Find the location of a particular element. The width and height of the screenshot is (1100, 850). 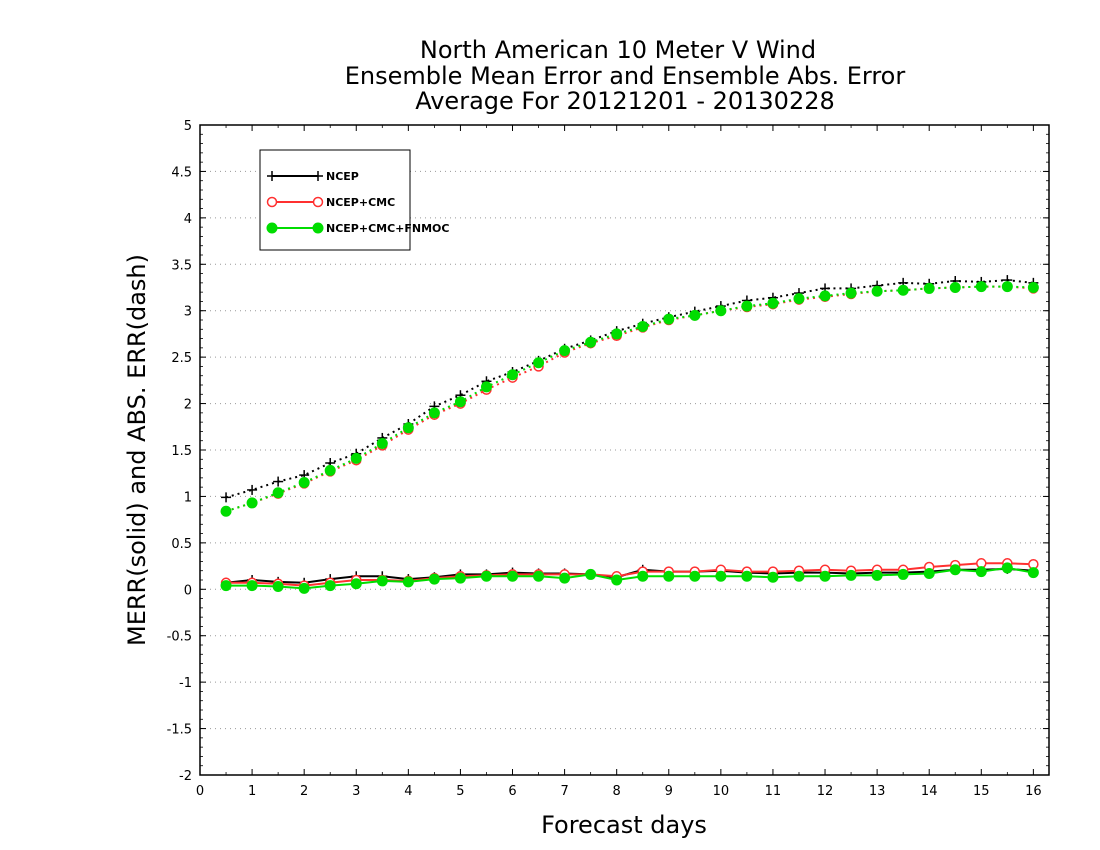

legend-item: NCEP+CMC+FNMOC is located at coordinates (357, 228).